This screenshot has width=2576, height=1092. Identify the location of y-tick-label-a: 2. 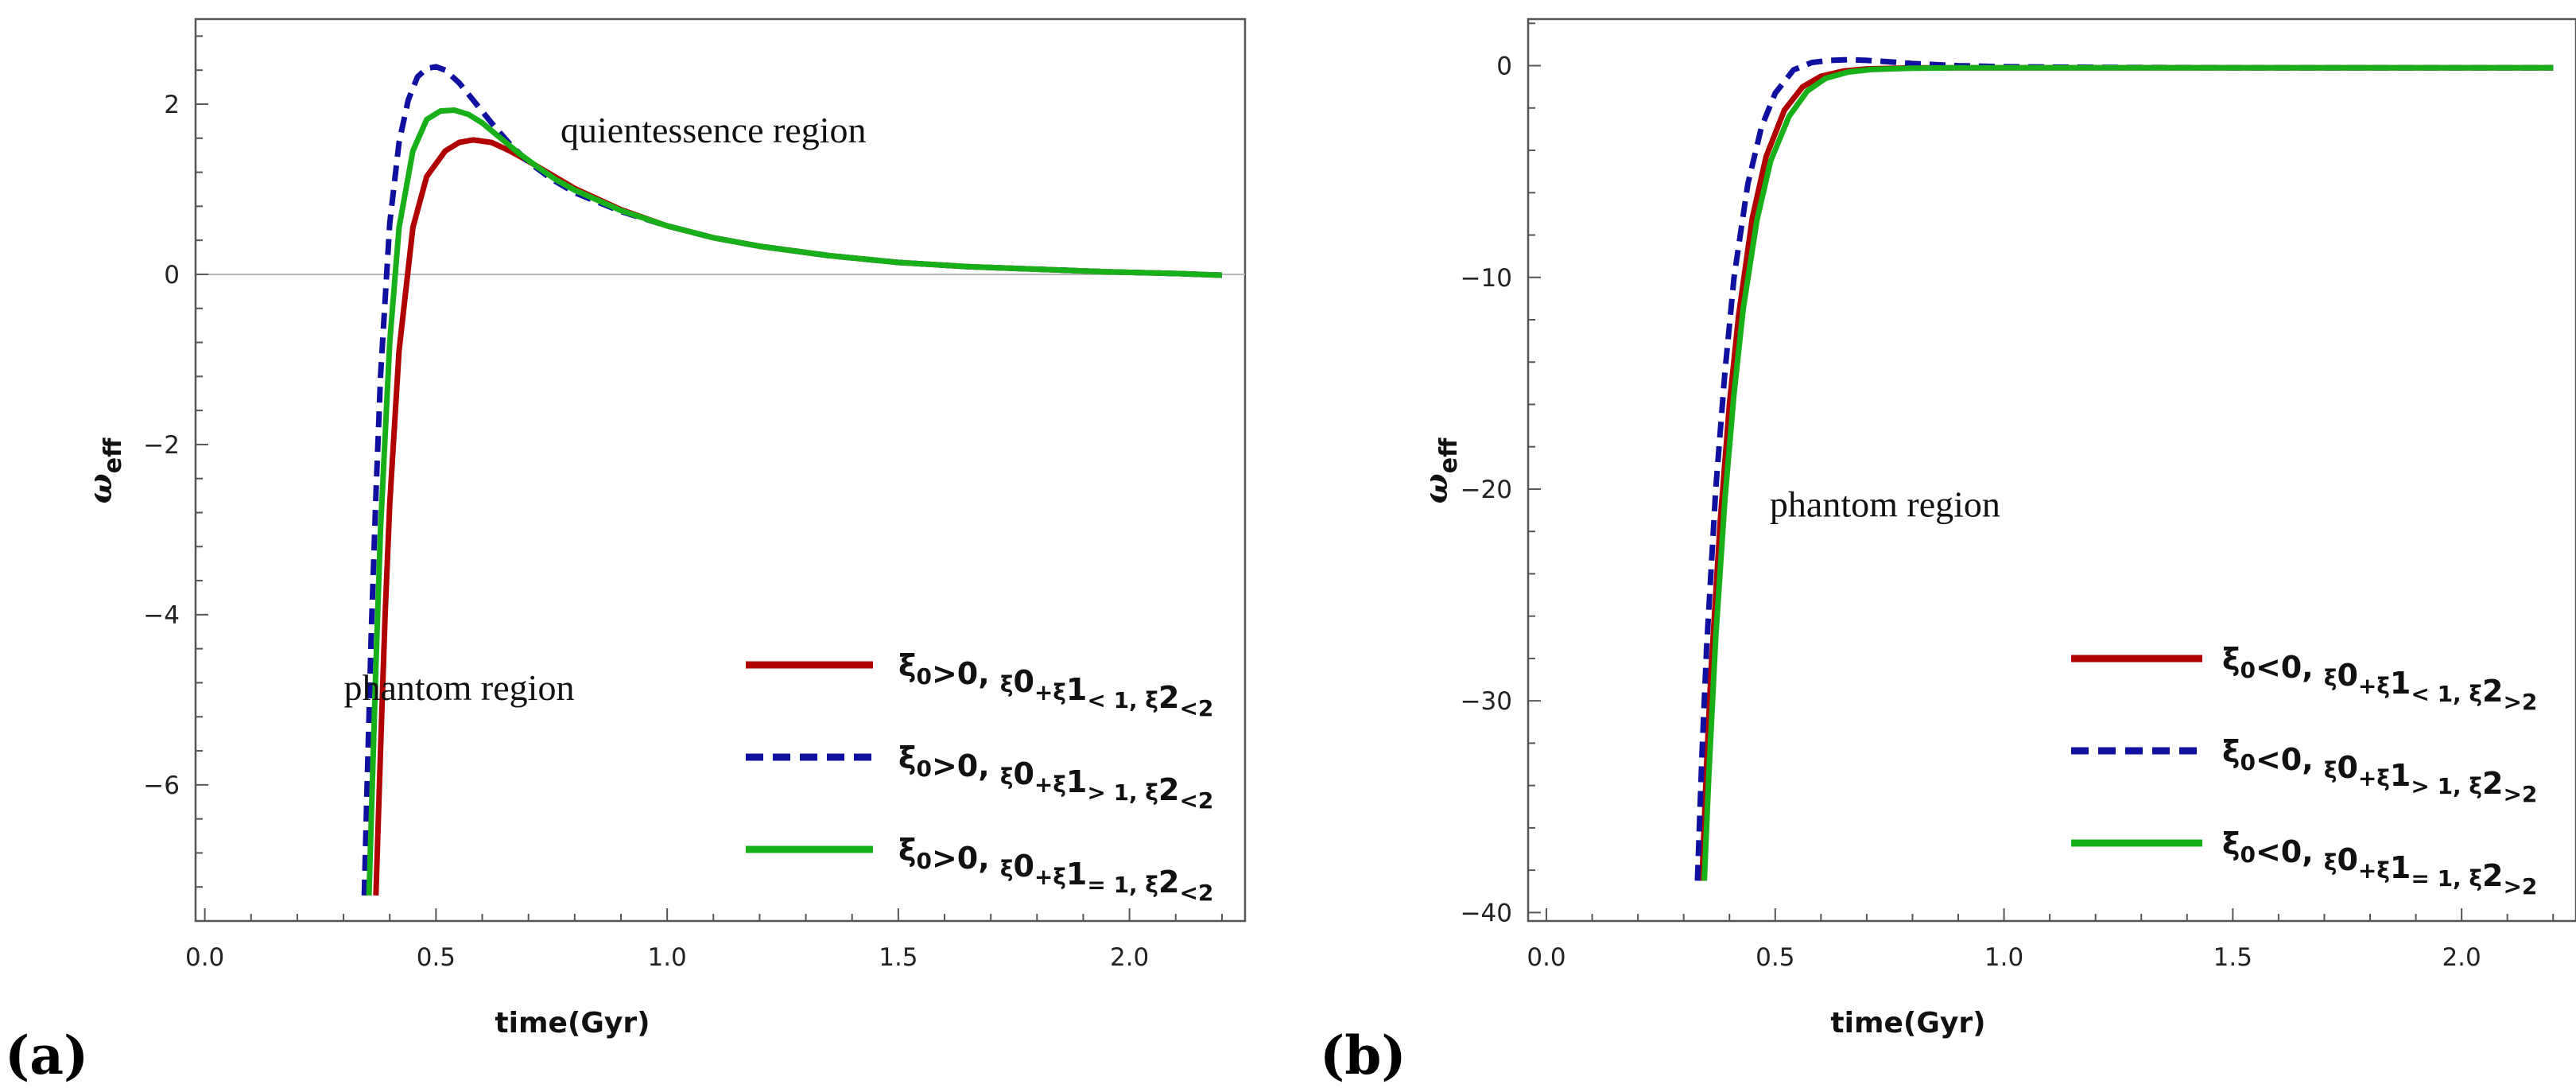
(172, 105).